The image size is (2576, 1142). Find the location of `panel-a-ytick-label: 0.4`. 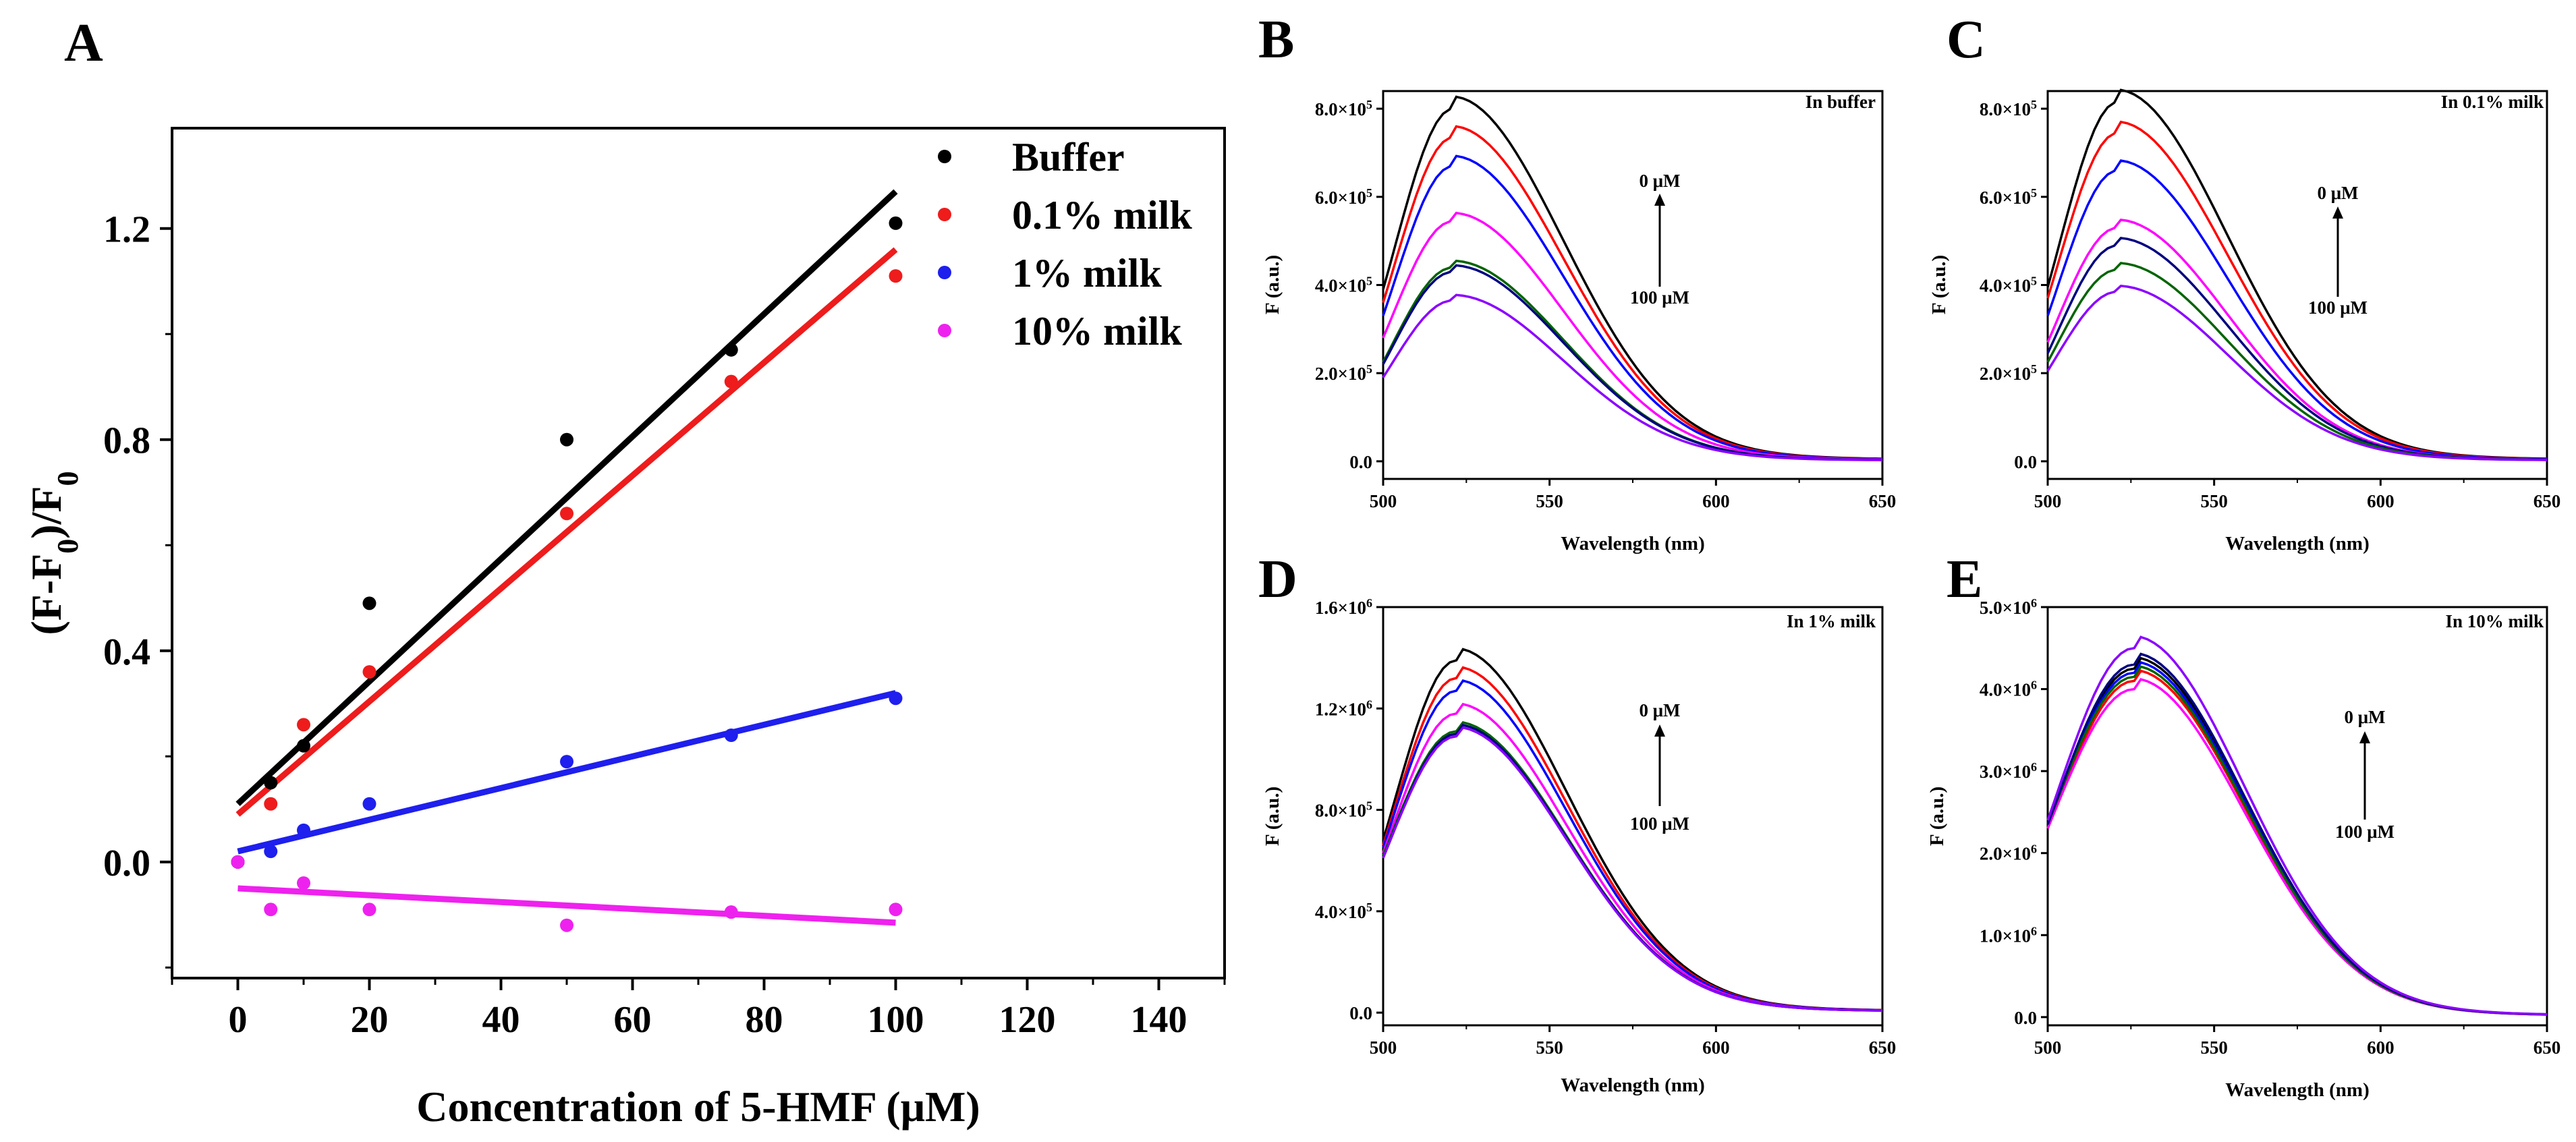

panel-a-ytick-label: 0.4 is located at coordinates (126, 652).